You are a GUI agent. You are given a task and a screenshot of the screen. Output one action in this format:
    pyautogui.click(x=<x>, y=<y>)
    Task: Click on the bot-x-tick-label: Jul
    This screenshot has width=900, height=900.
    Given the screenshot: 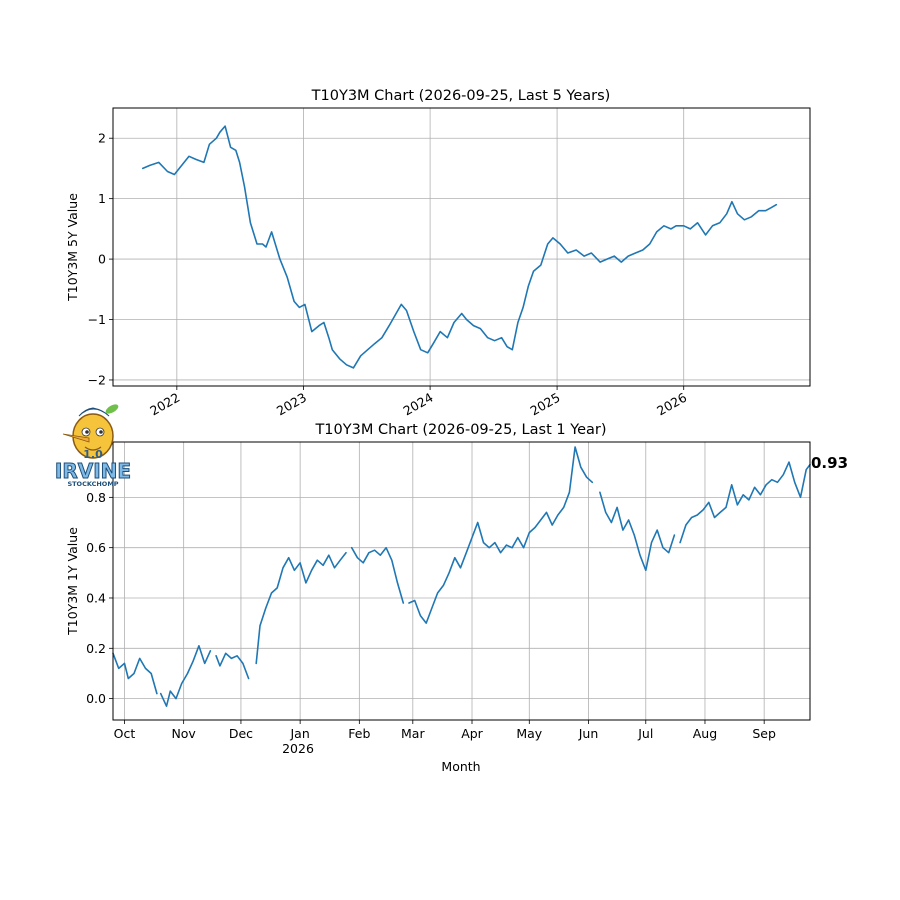 What is the action you would take?
    pyautogui.click(x=645, y=733)
    